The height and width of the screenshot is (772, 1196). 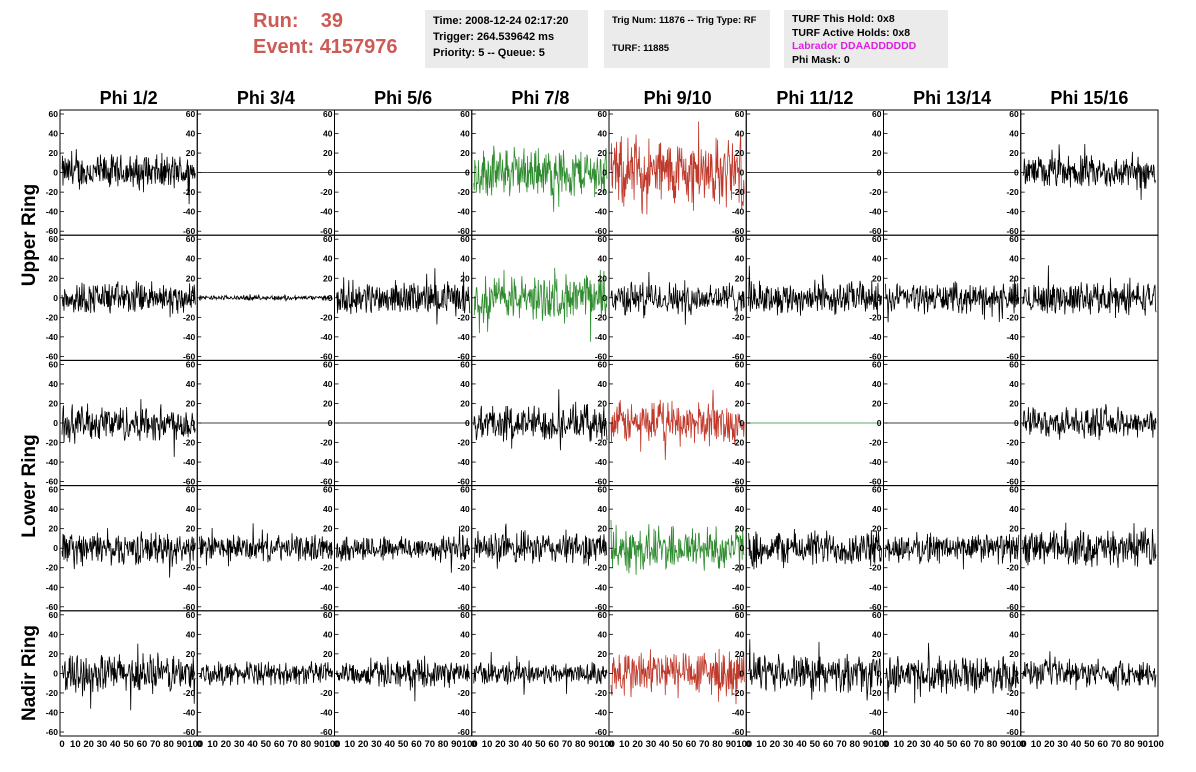 What do you see at coordinates (740, 239) in the screenshot?
I see `ytick-r1-c5-0: 60` at bounding box center [740, 239].